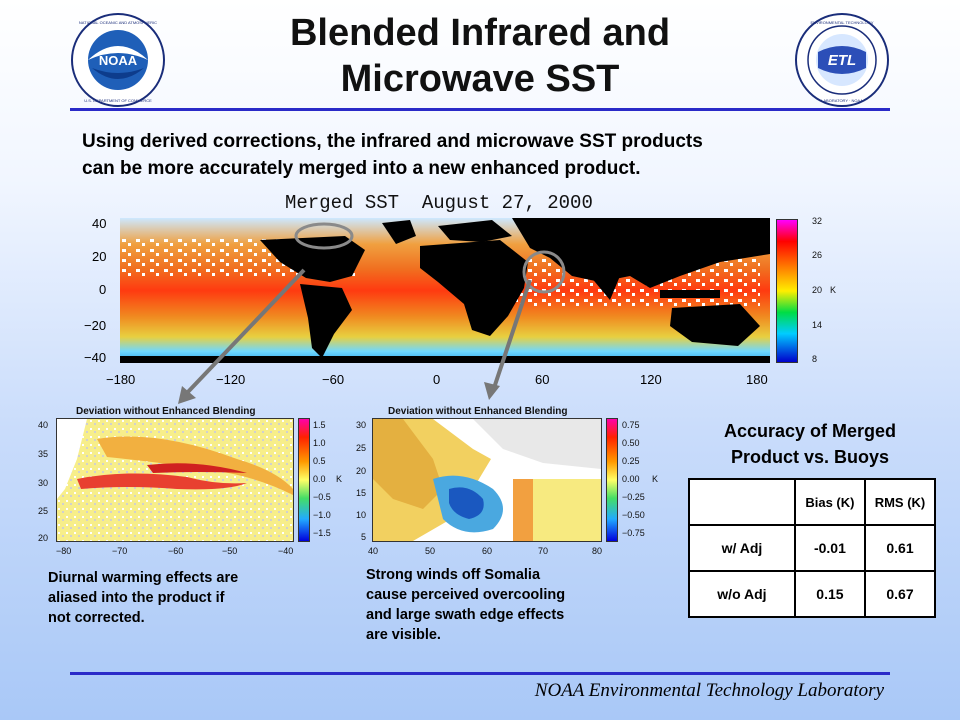 The height and width of the screenshot is (720, 960). I want to click on accuracy-title-line-1: Accuracy of Merged, so click(810, 431).